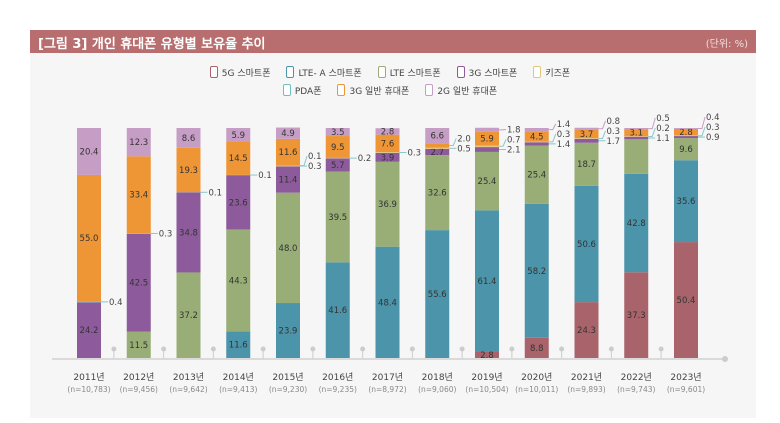 Image resolution: width=780 pixels, height=423 pixels. Describe the element at coordinates (338, 389) in the screenshot. I see `sample-size-label: (n=9,235)` at that location.